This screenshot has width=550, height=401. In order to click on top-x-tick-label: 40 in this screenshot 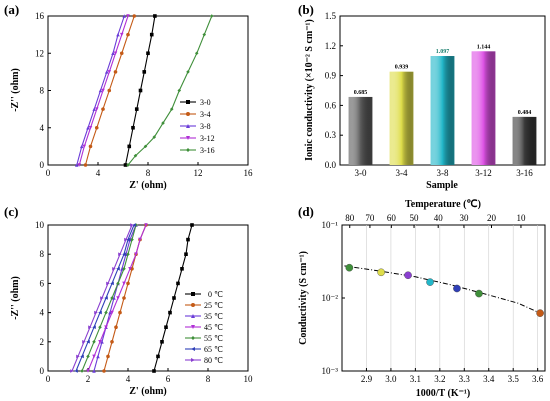, I will do `click(439, 218)`.